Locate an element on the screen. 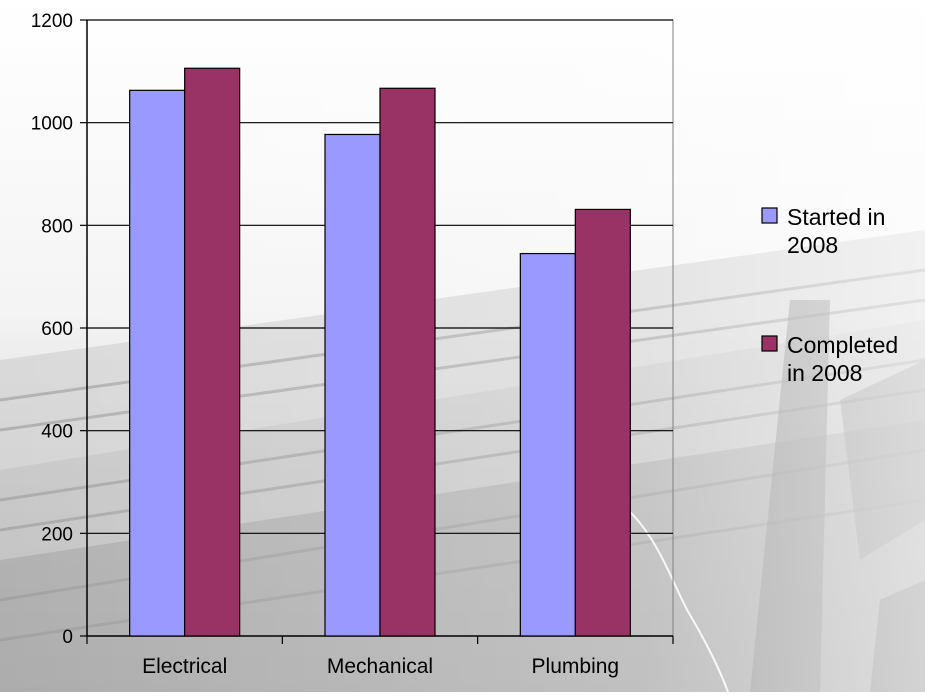 This screenshot has height=697, width=925. legend-label-line: 2008 is located at coordinates (812, 245).